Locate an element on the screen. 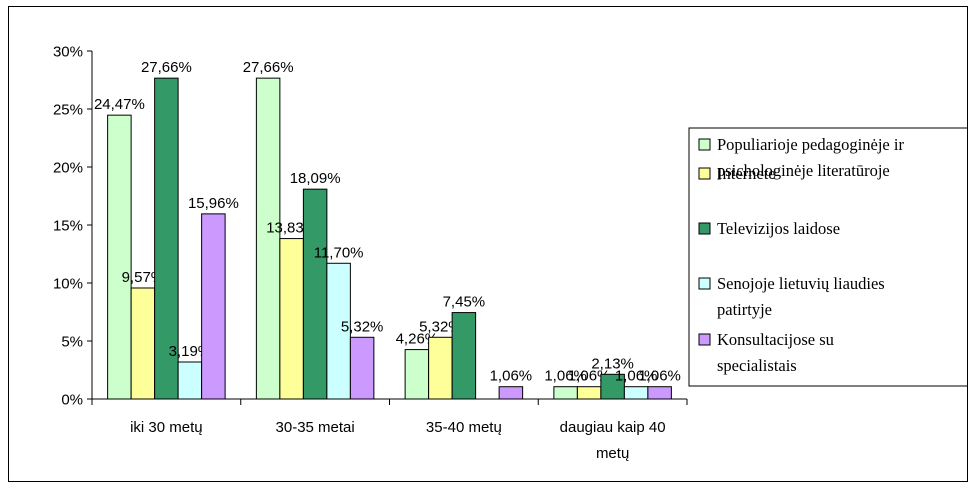  y-tick-label: 0% is located at coordinates (72, 400).